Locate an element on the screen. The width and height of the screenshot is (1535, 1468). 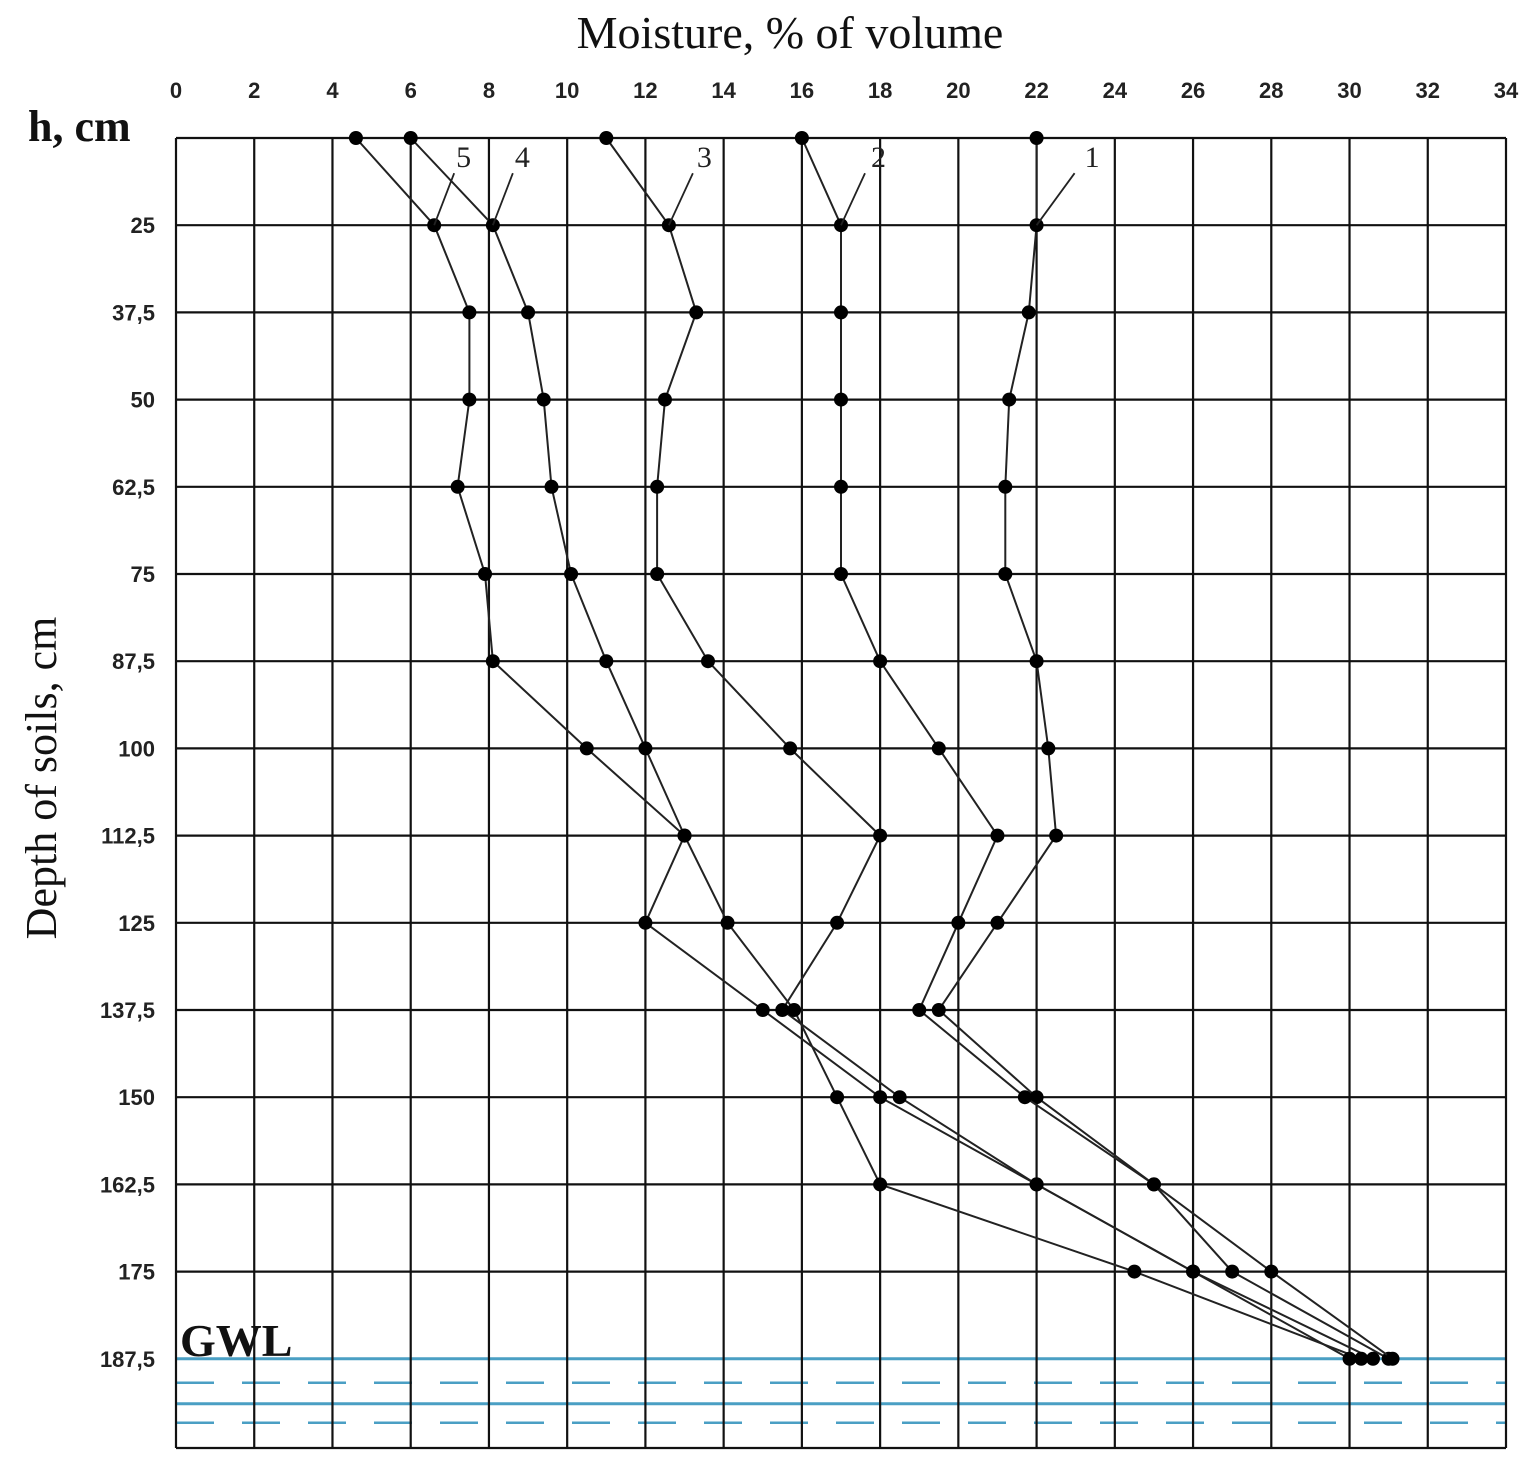
y-tick-label: 112,5 is located at coordinates (128, 836).